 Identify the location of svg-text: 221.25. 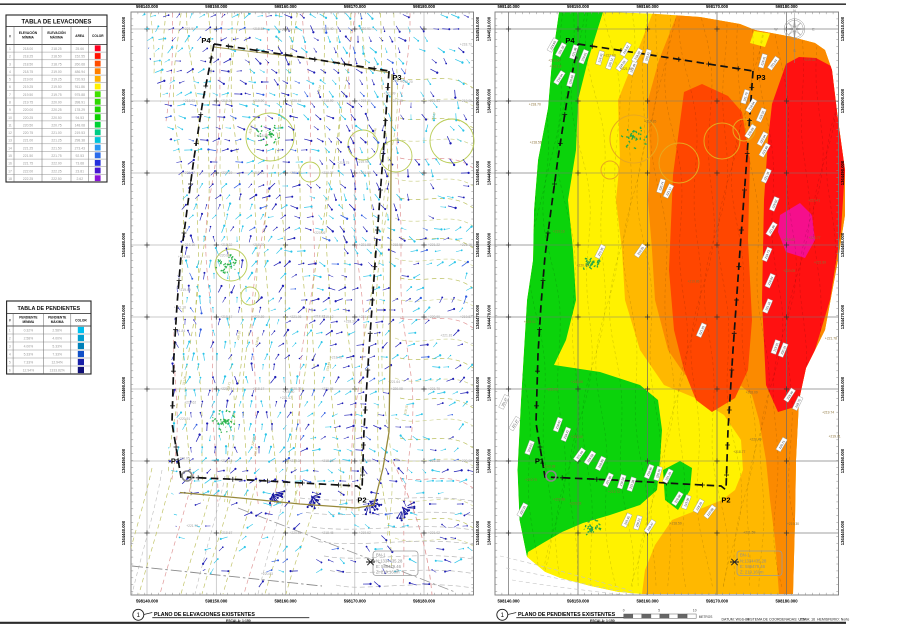
(56, 141).